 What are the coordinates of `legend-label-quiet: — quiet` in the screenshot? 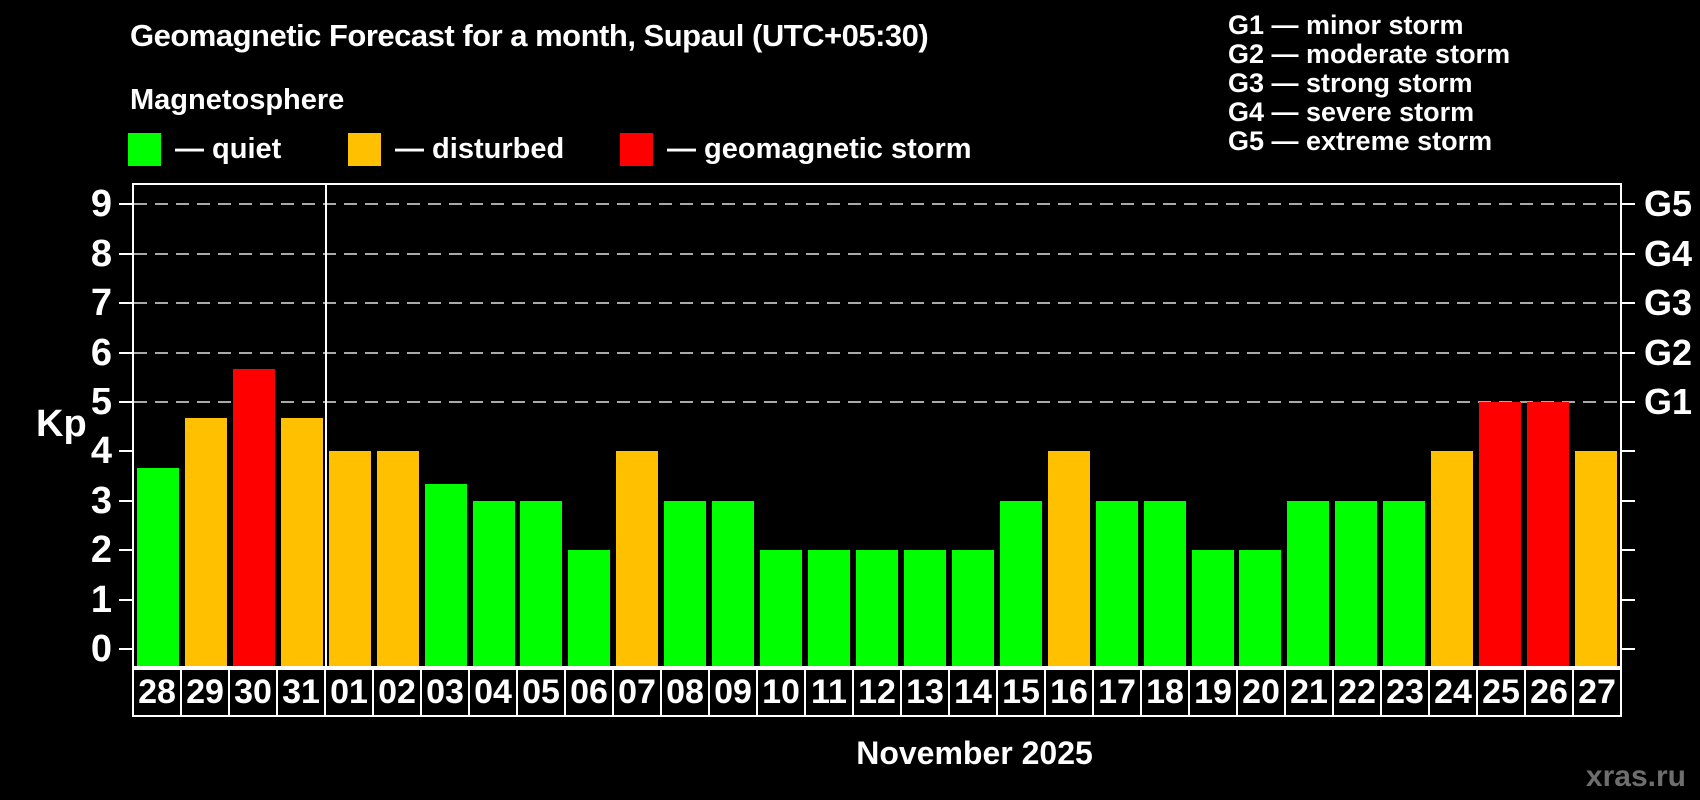 It's located at (228, 148).